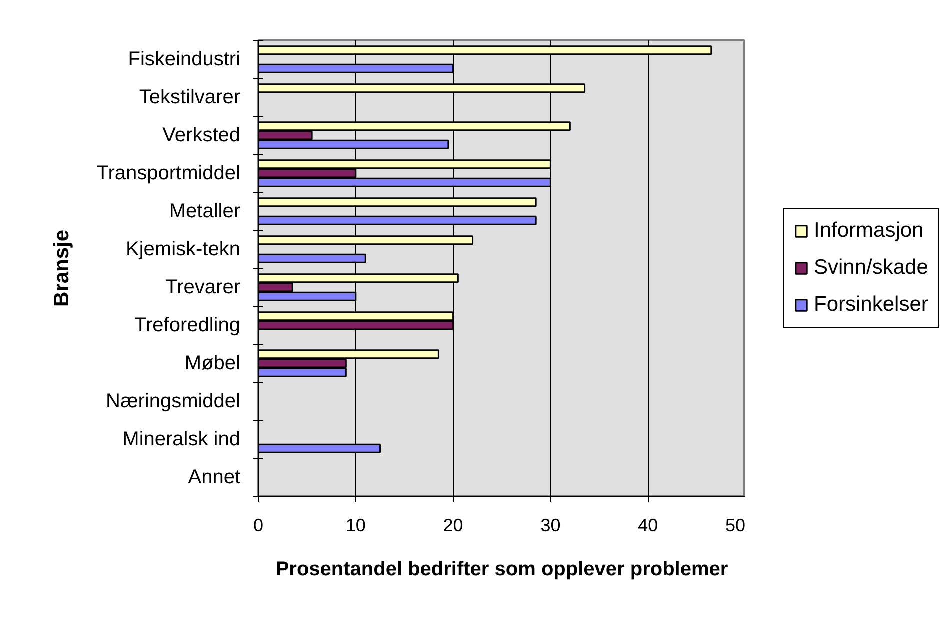 The image size is (941, 618). Describe the element at coordinates (871, 268) in the screenshot. I see `legend-label: Svinn/skade` at that location.